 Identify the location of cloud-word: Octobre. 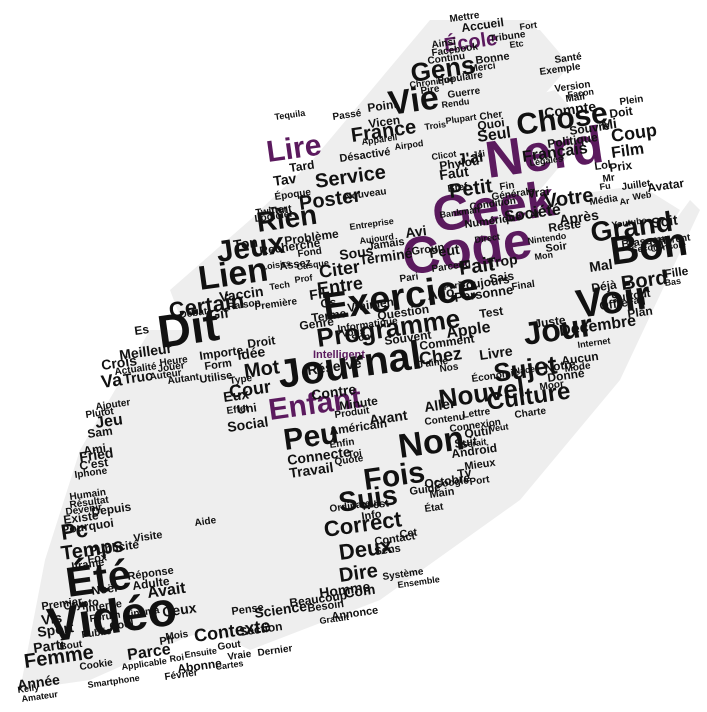
(447, 481).